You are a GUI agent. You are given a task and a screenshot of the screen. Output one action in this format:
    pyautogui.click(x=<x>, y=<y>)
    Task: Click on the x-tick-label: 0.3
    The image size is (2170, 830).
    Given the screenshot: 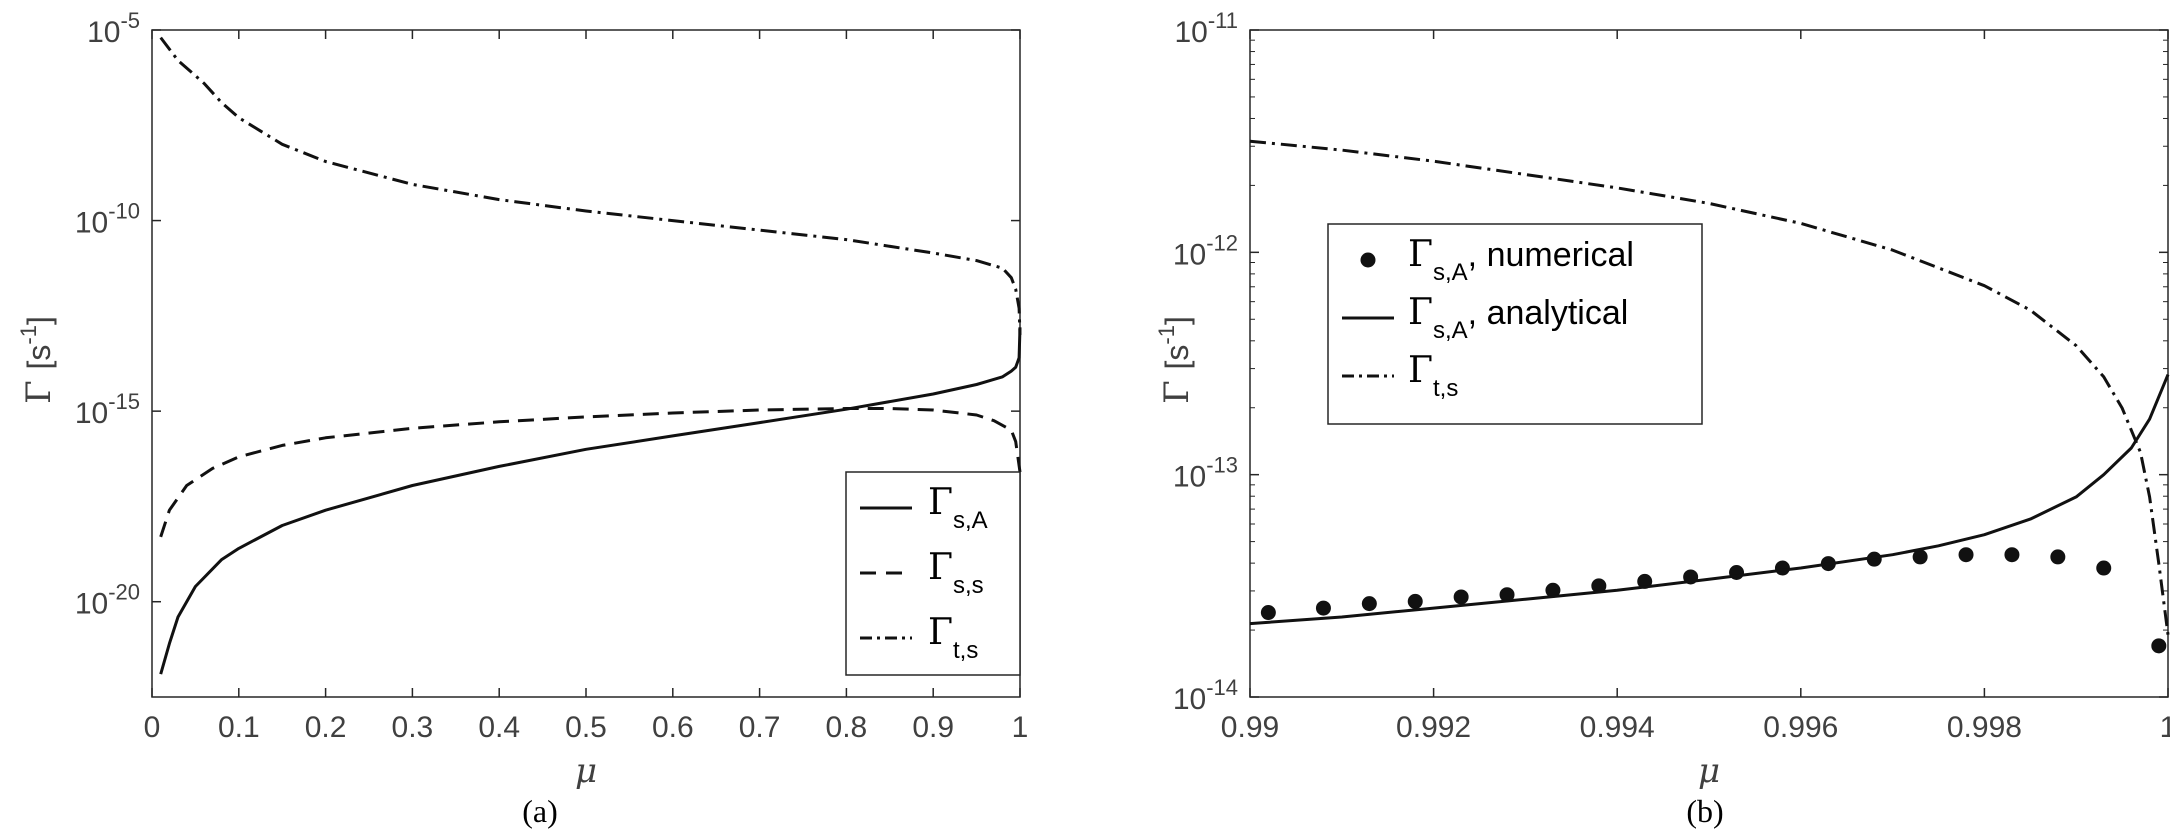 What is the action you would take?
    pyautogui.click(x=413, y=727)
    